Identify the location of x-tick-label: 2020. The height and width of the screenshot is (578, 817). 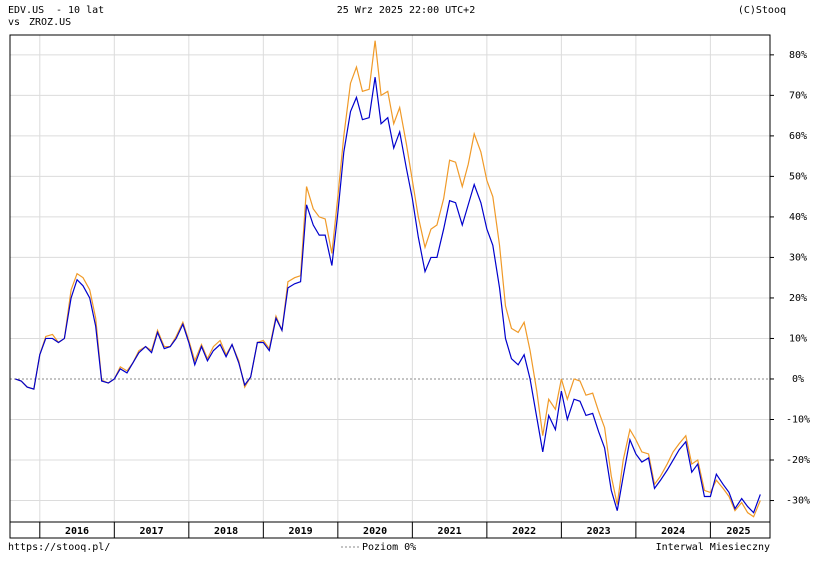
(375, 531).